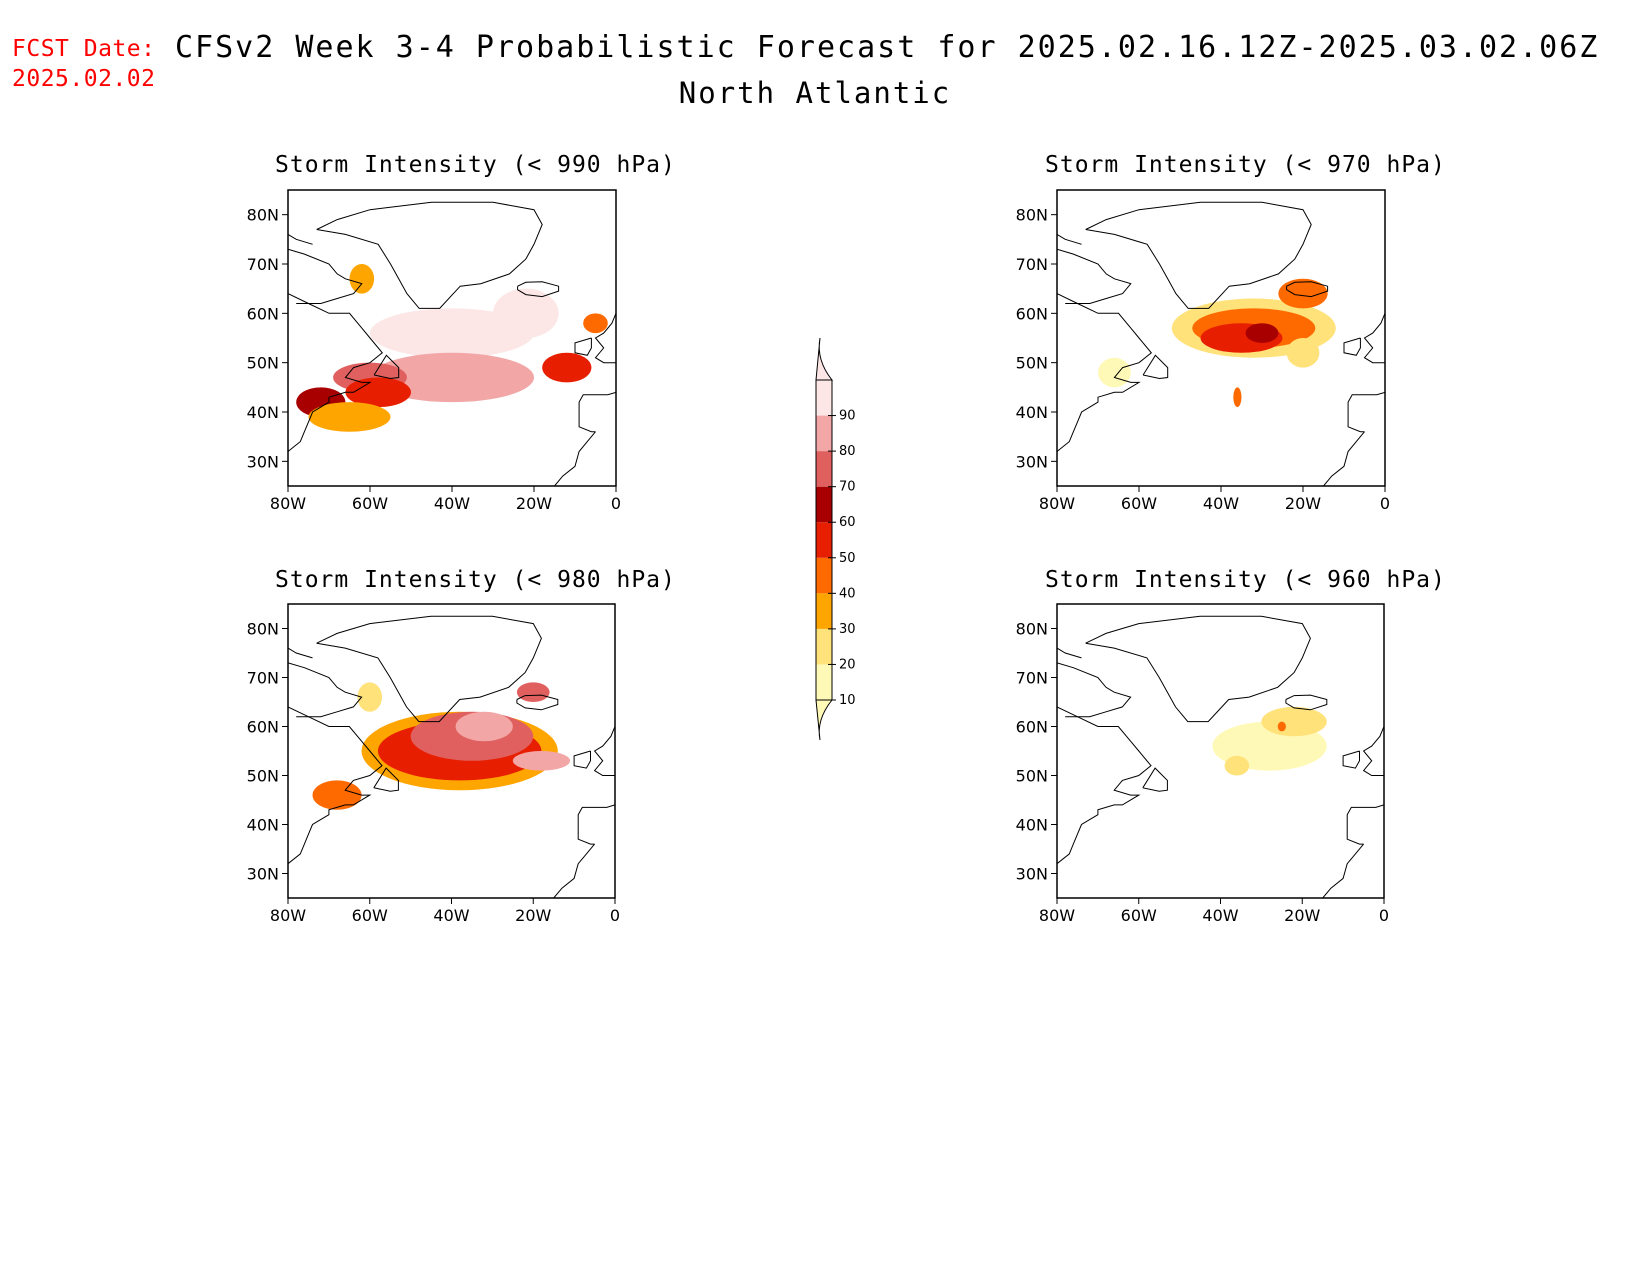 Image resolution: width=1650 pixels, height=1275 pixels. What do you see at coordinates (1303, 503) in the screenshot?
I see `lon-tick-label-p970-3: 20W` at bounding box center [1303, 503].